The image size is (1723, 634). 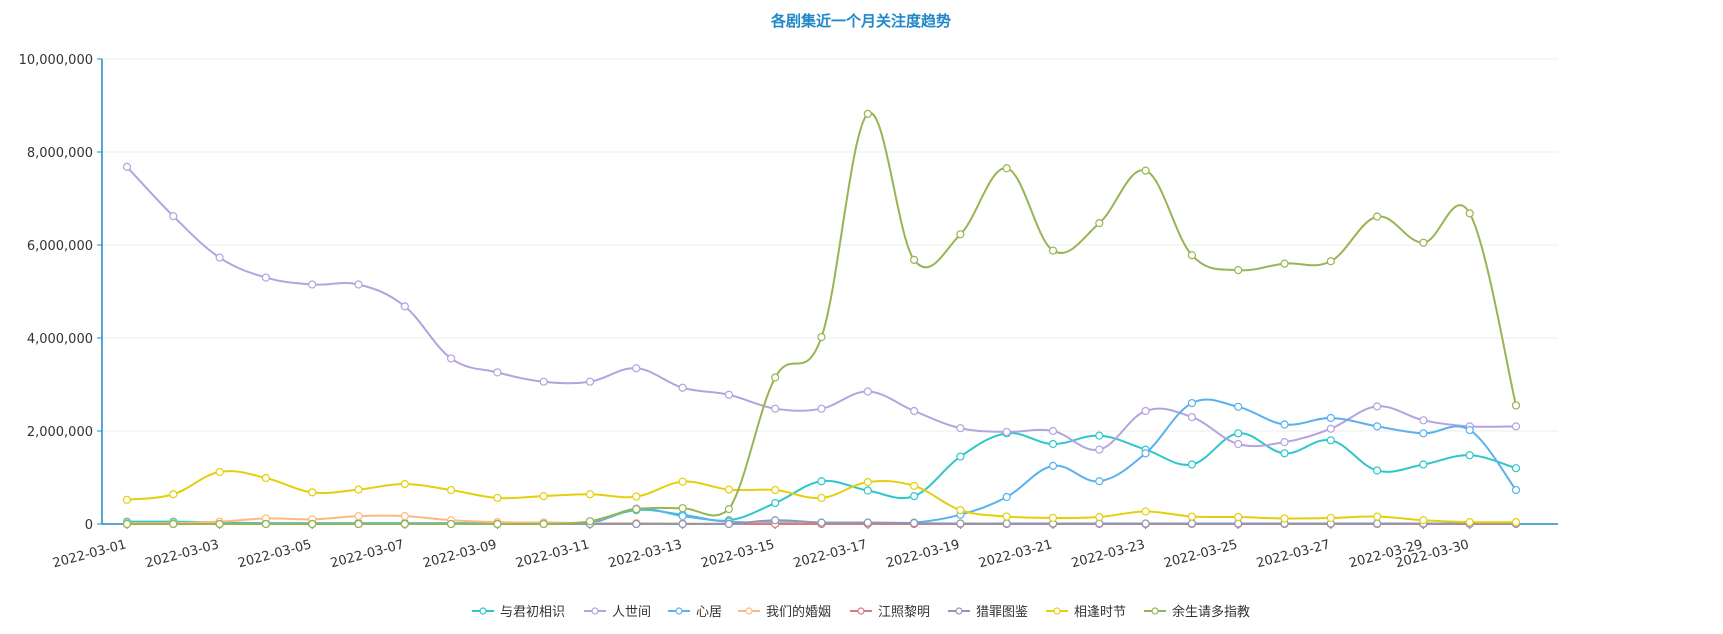 I want to click on legend-item-与君初相识: 与君初相识, so click(x=518, y=612).